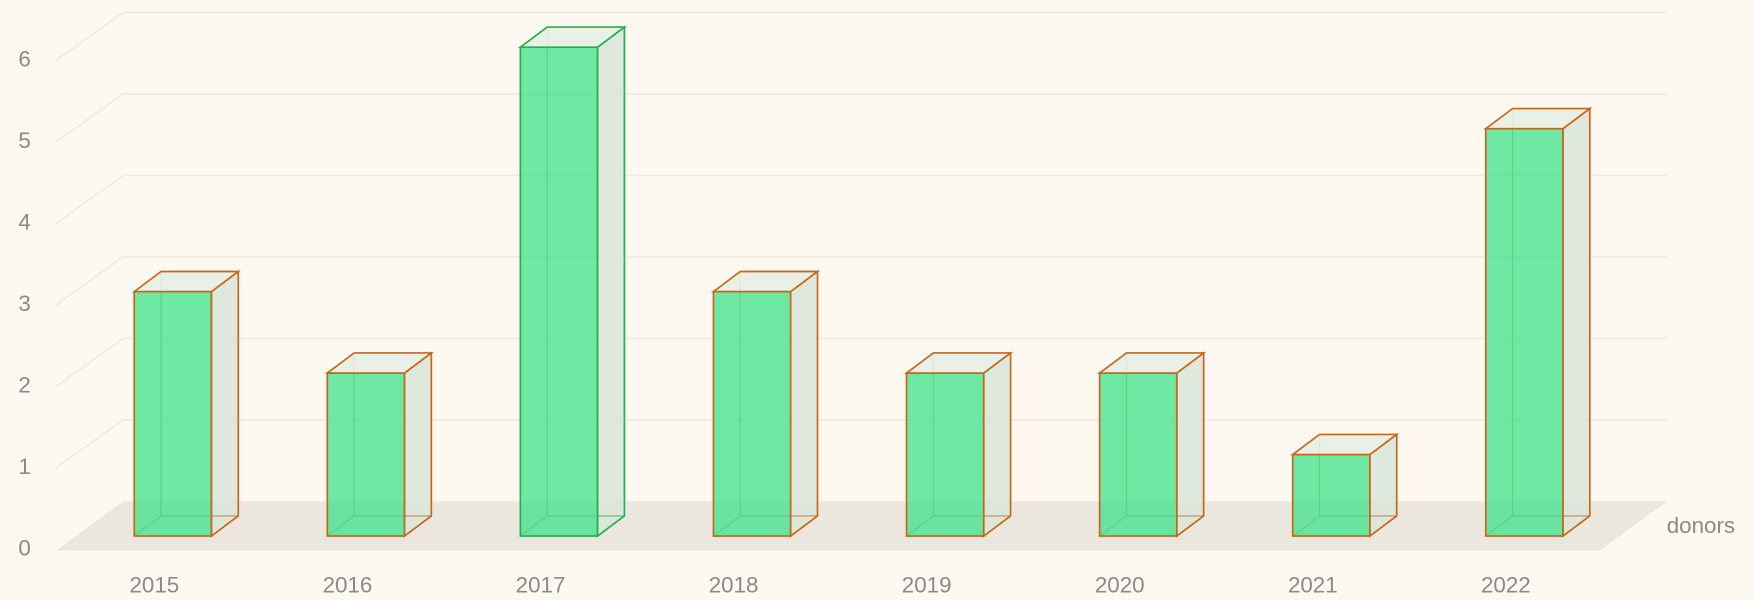 This screenshot has height=600, width=1754. What do you see at coordinates (1313, 584) in the screenshot?
I see `x-tick-label: 2021` at bounding box center [1313, 584].